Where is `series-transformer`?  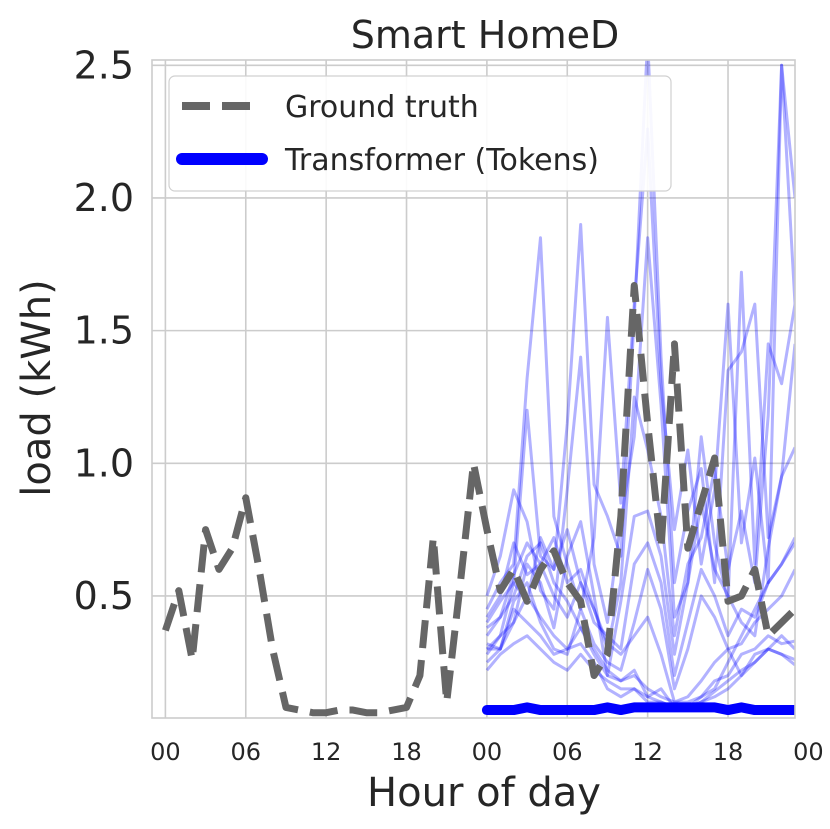
series-transformer is located at coordinates (638, 709).